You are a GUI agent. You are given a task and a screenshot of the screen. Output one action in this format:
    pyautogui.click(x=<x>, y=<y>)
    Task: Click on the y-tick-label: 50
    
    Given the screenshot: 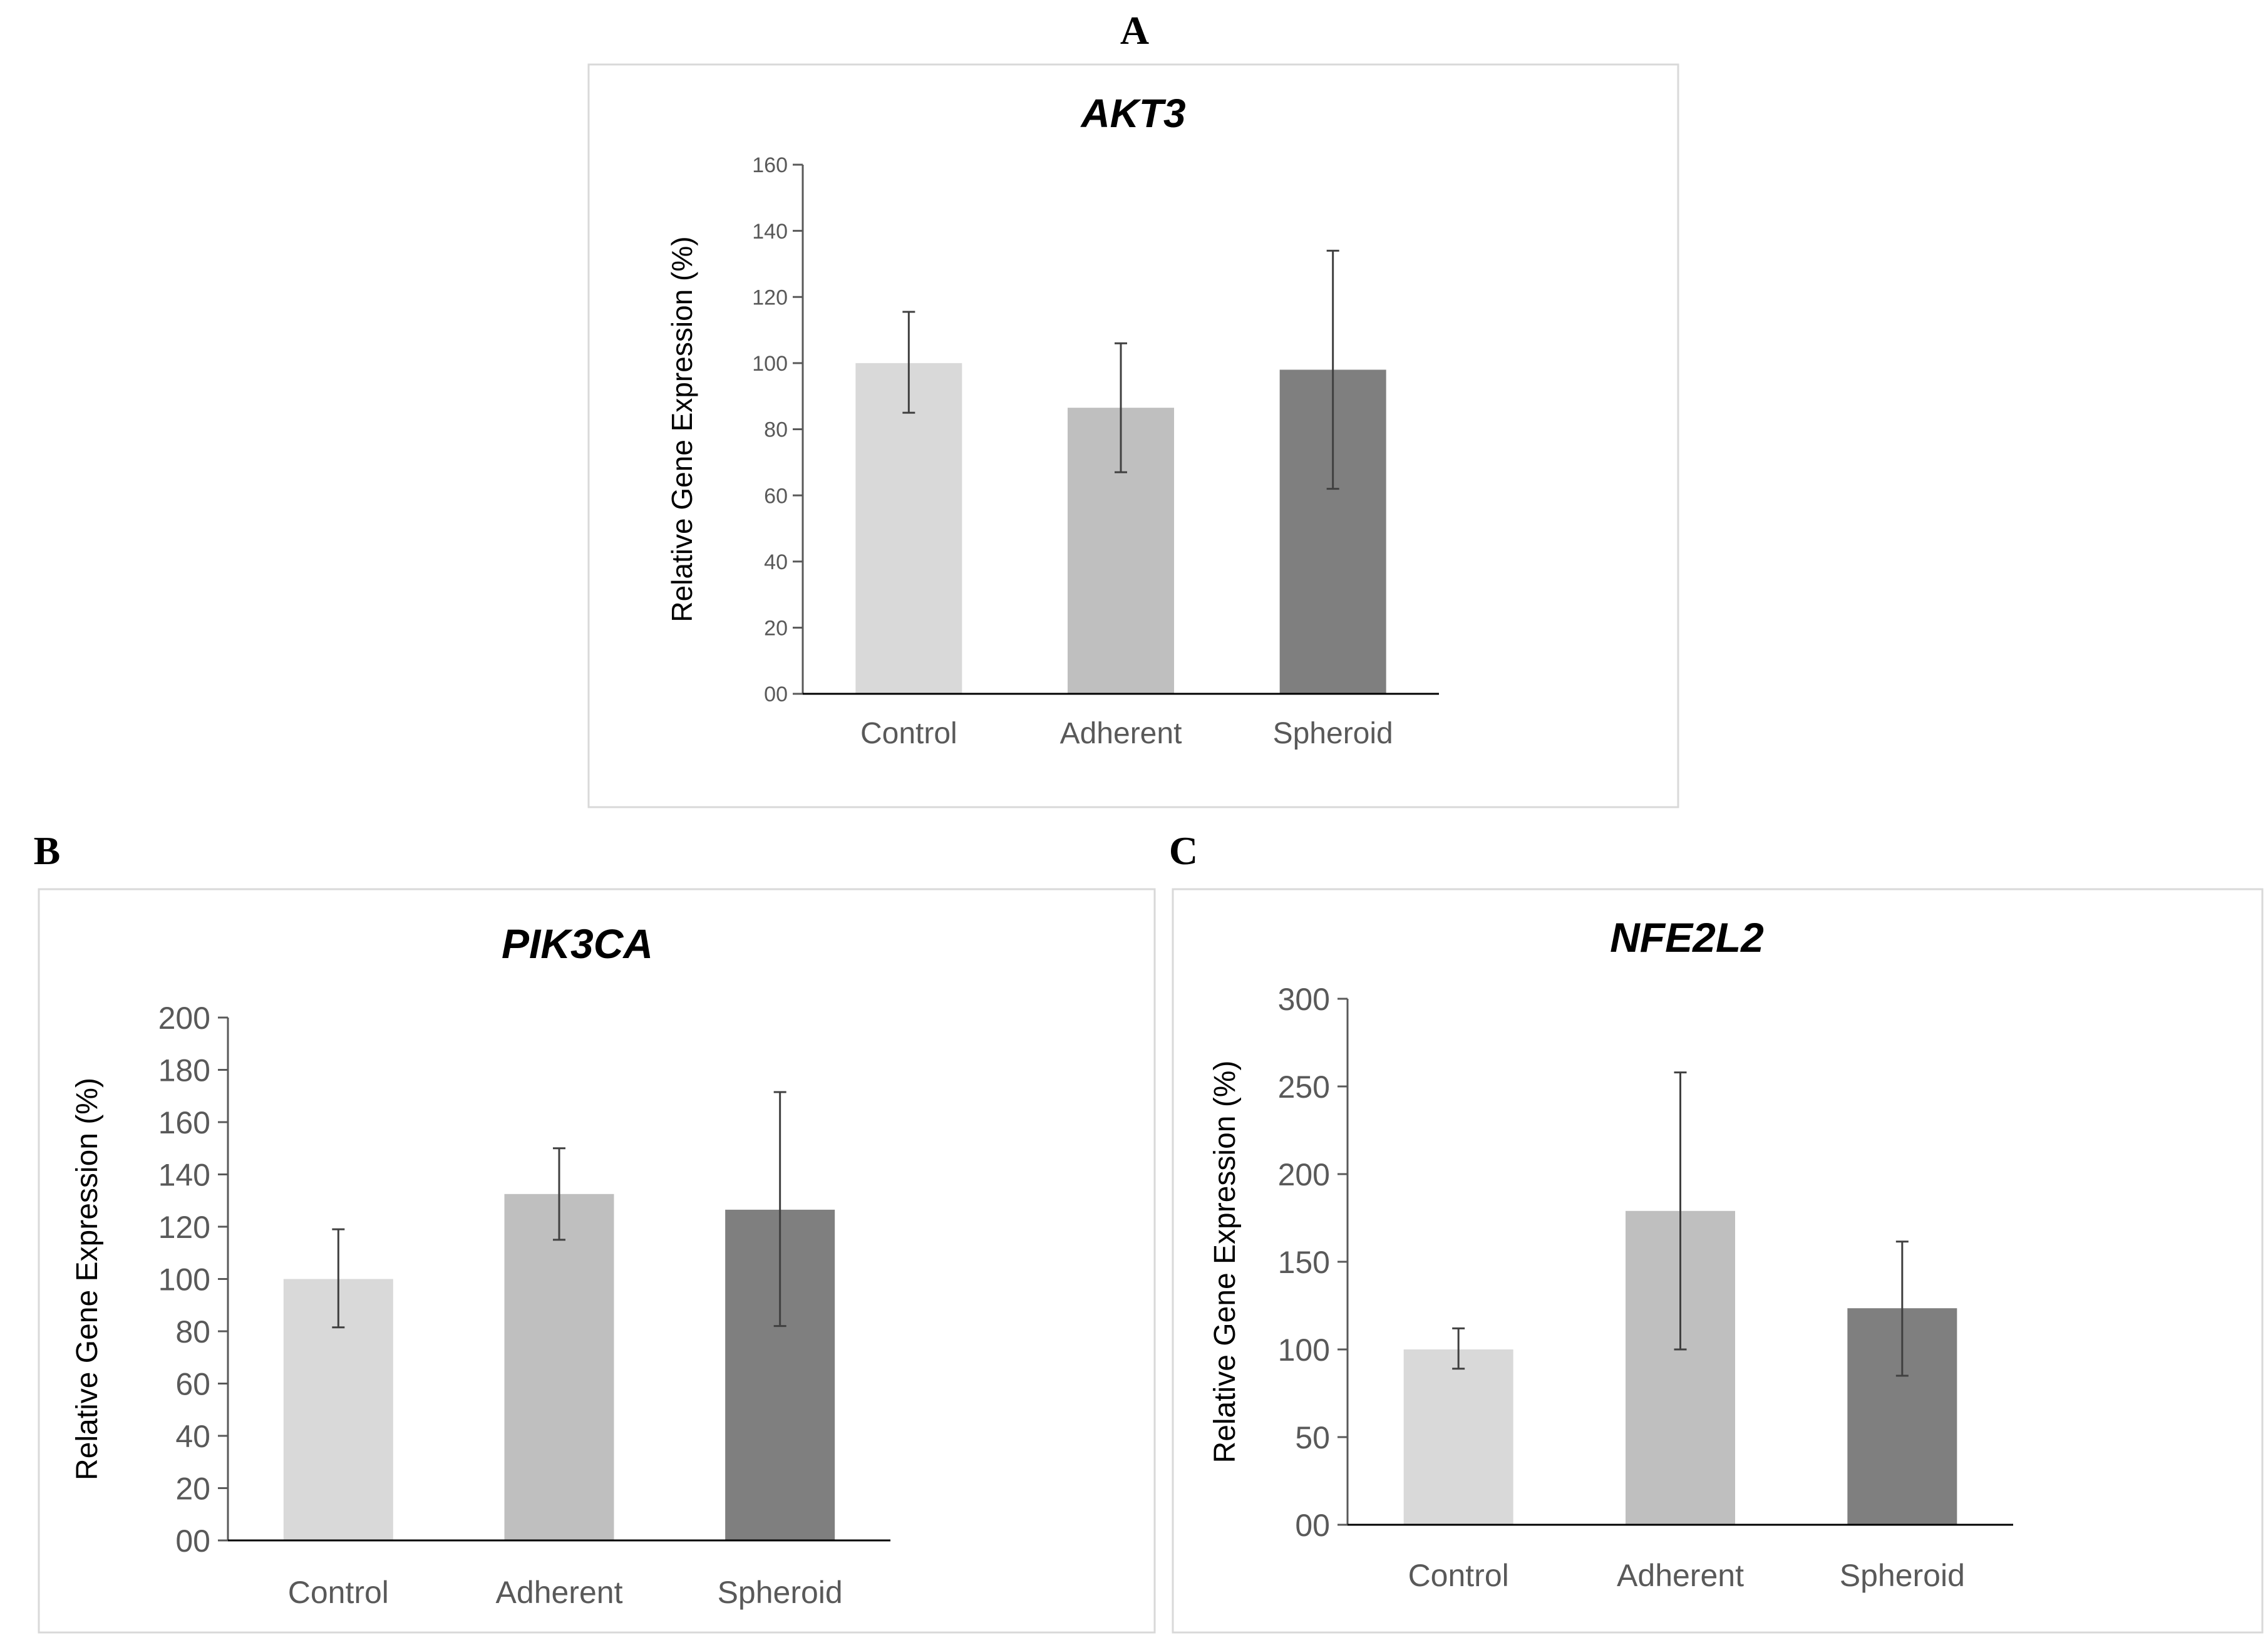 What is the action you would take?
    pyautogui.click(x=1312, y=1438)
    